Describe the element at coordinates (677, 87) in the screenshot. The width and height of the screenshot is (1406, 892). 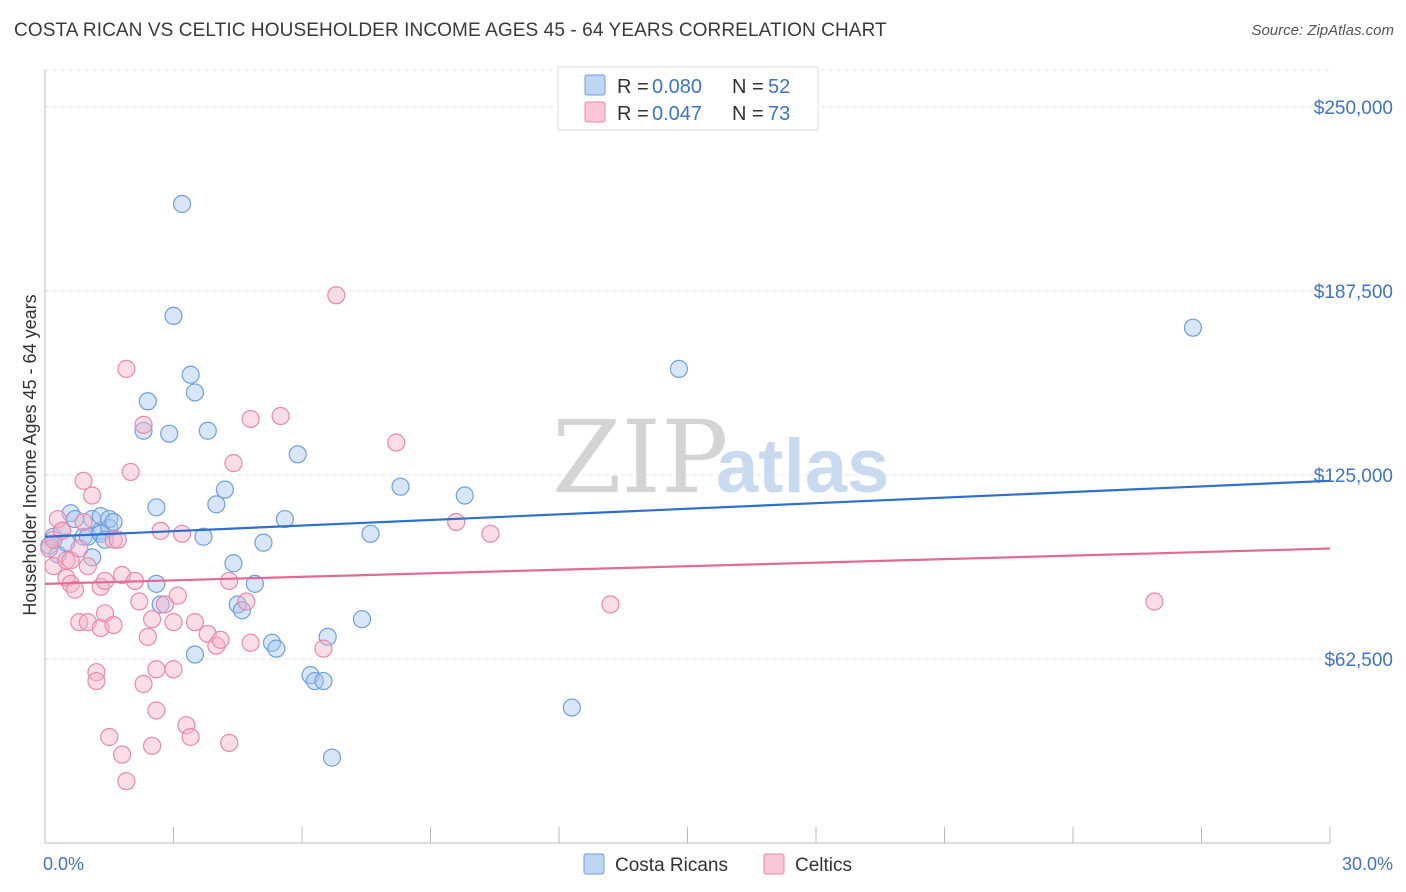
I see `legend-r-value: 0.080` at that location.